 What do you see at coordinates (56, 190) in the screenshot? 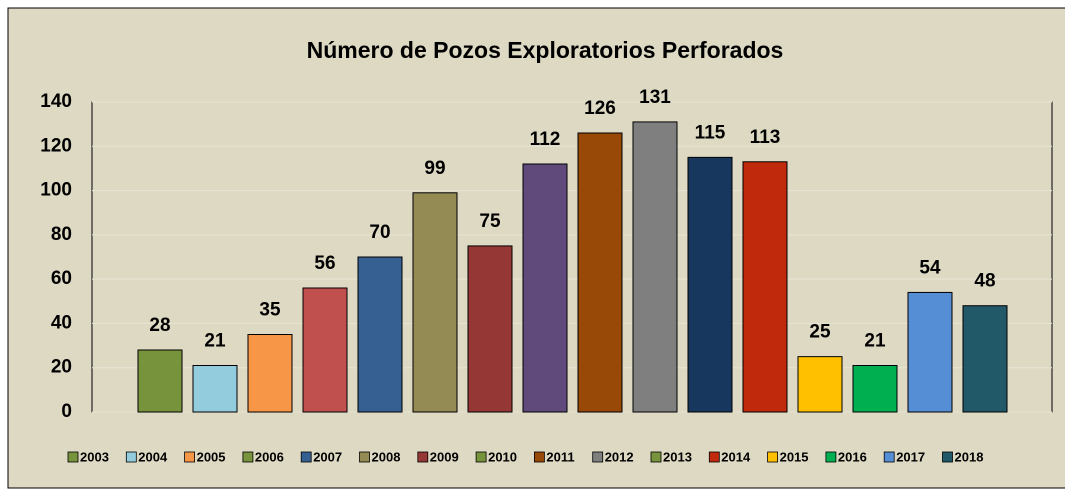
I see `y-tick-label: 100` at bounding box center [56, 190].